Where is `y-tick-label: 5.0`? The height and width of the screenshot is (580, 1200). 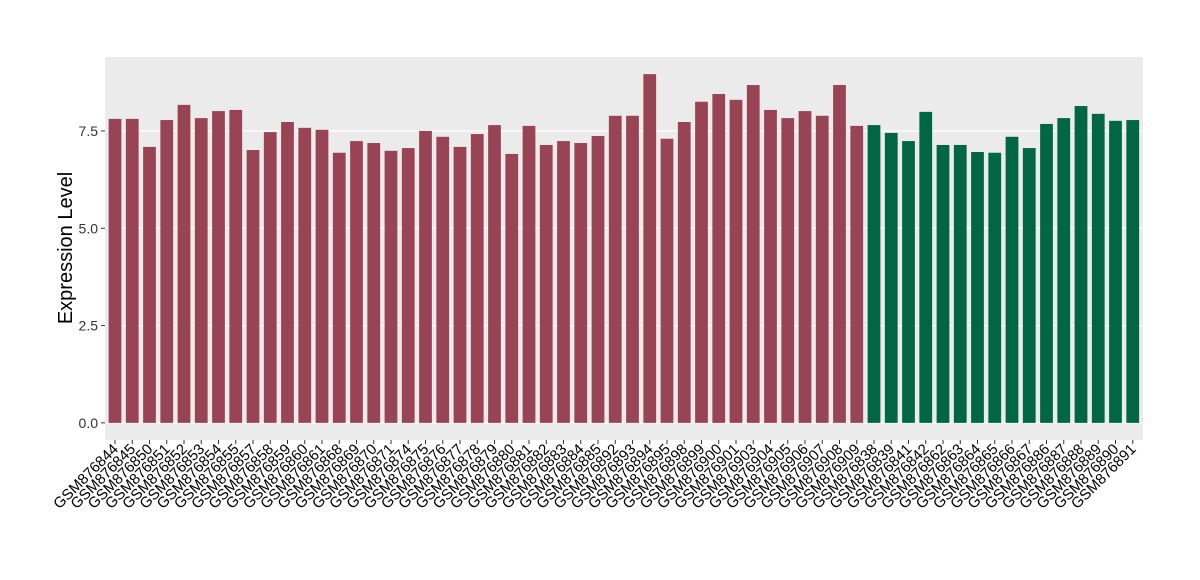
y-tick-label: 5.0 is located at coordinates (89, 228).